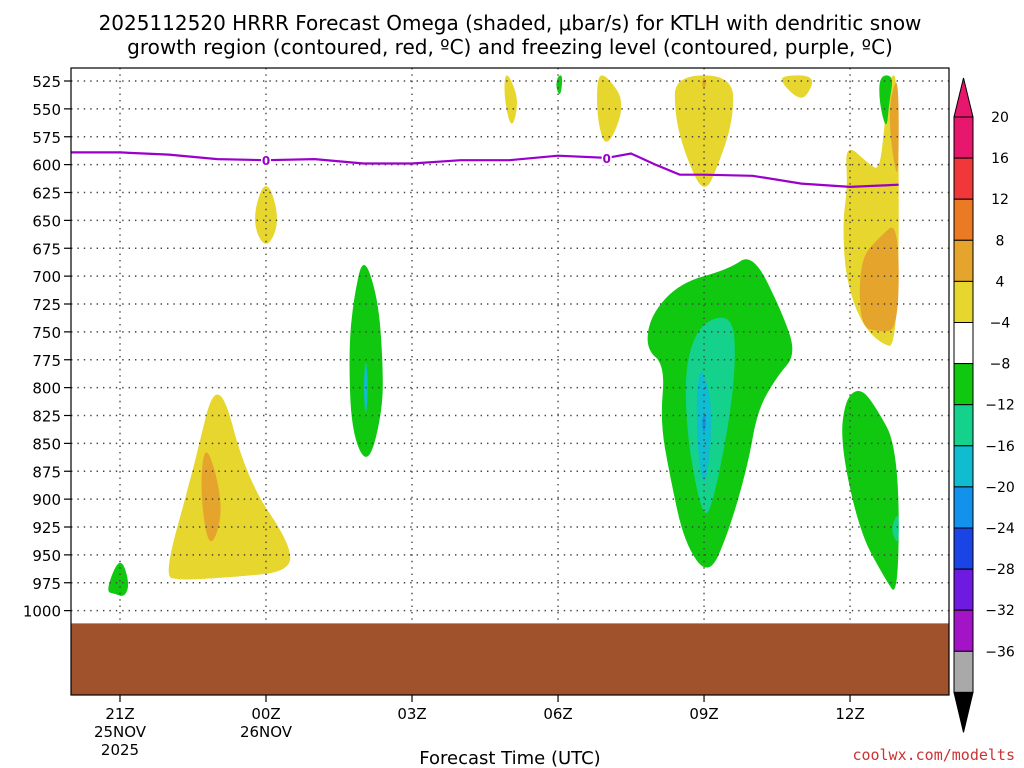 The width and height of the screenshot is (1024, 768). What do you see at coordinates (46, 389) in the screenshot?
I see `y-tick-label: 800` at bounding box center [46, 389].